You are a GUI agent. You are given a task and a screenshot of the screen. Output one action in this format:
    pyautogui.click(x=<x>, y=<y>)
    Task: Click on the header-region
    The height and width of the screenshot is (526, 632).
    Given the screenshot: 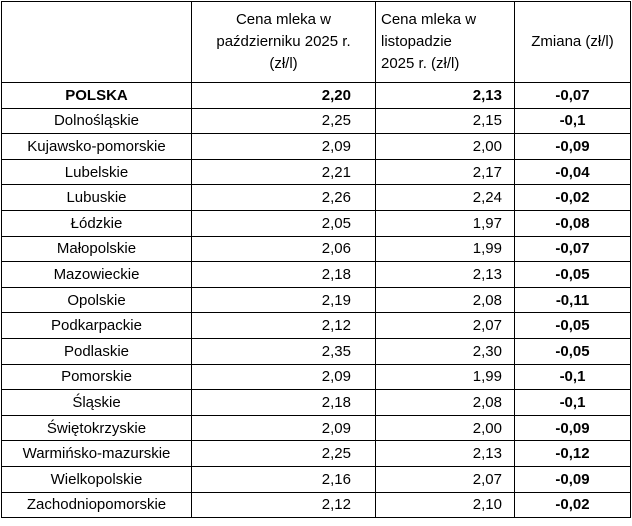 What is the action you would take?
    pyautogui.click(x=96, y=42)
    